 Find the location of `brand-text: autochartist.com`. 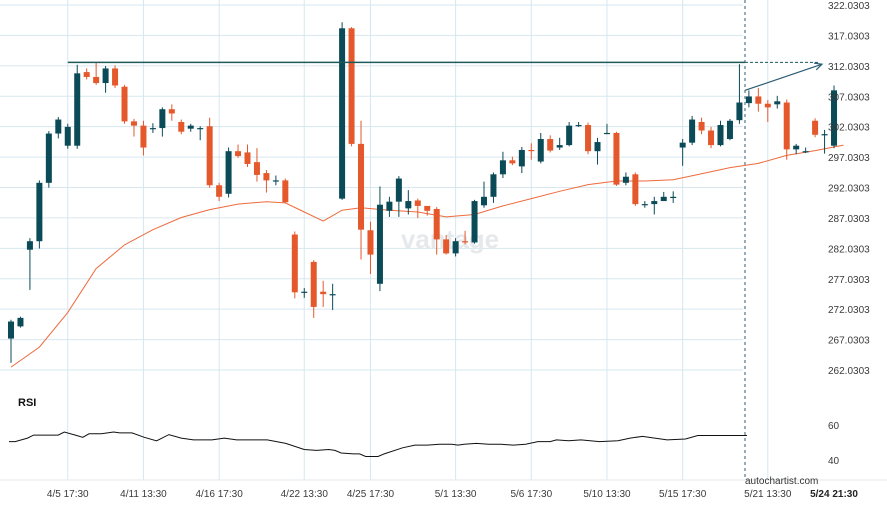

brand-text: autochartist.com is located at coordinates (781, 481).